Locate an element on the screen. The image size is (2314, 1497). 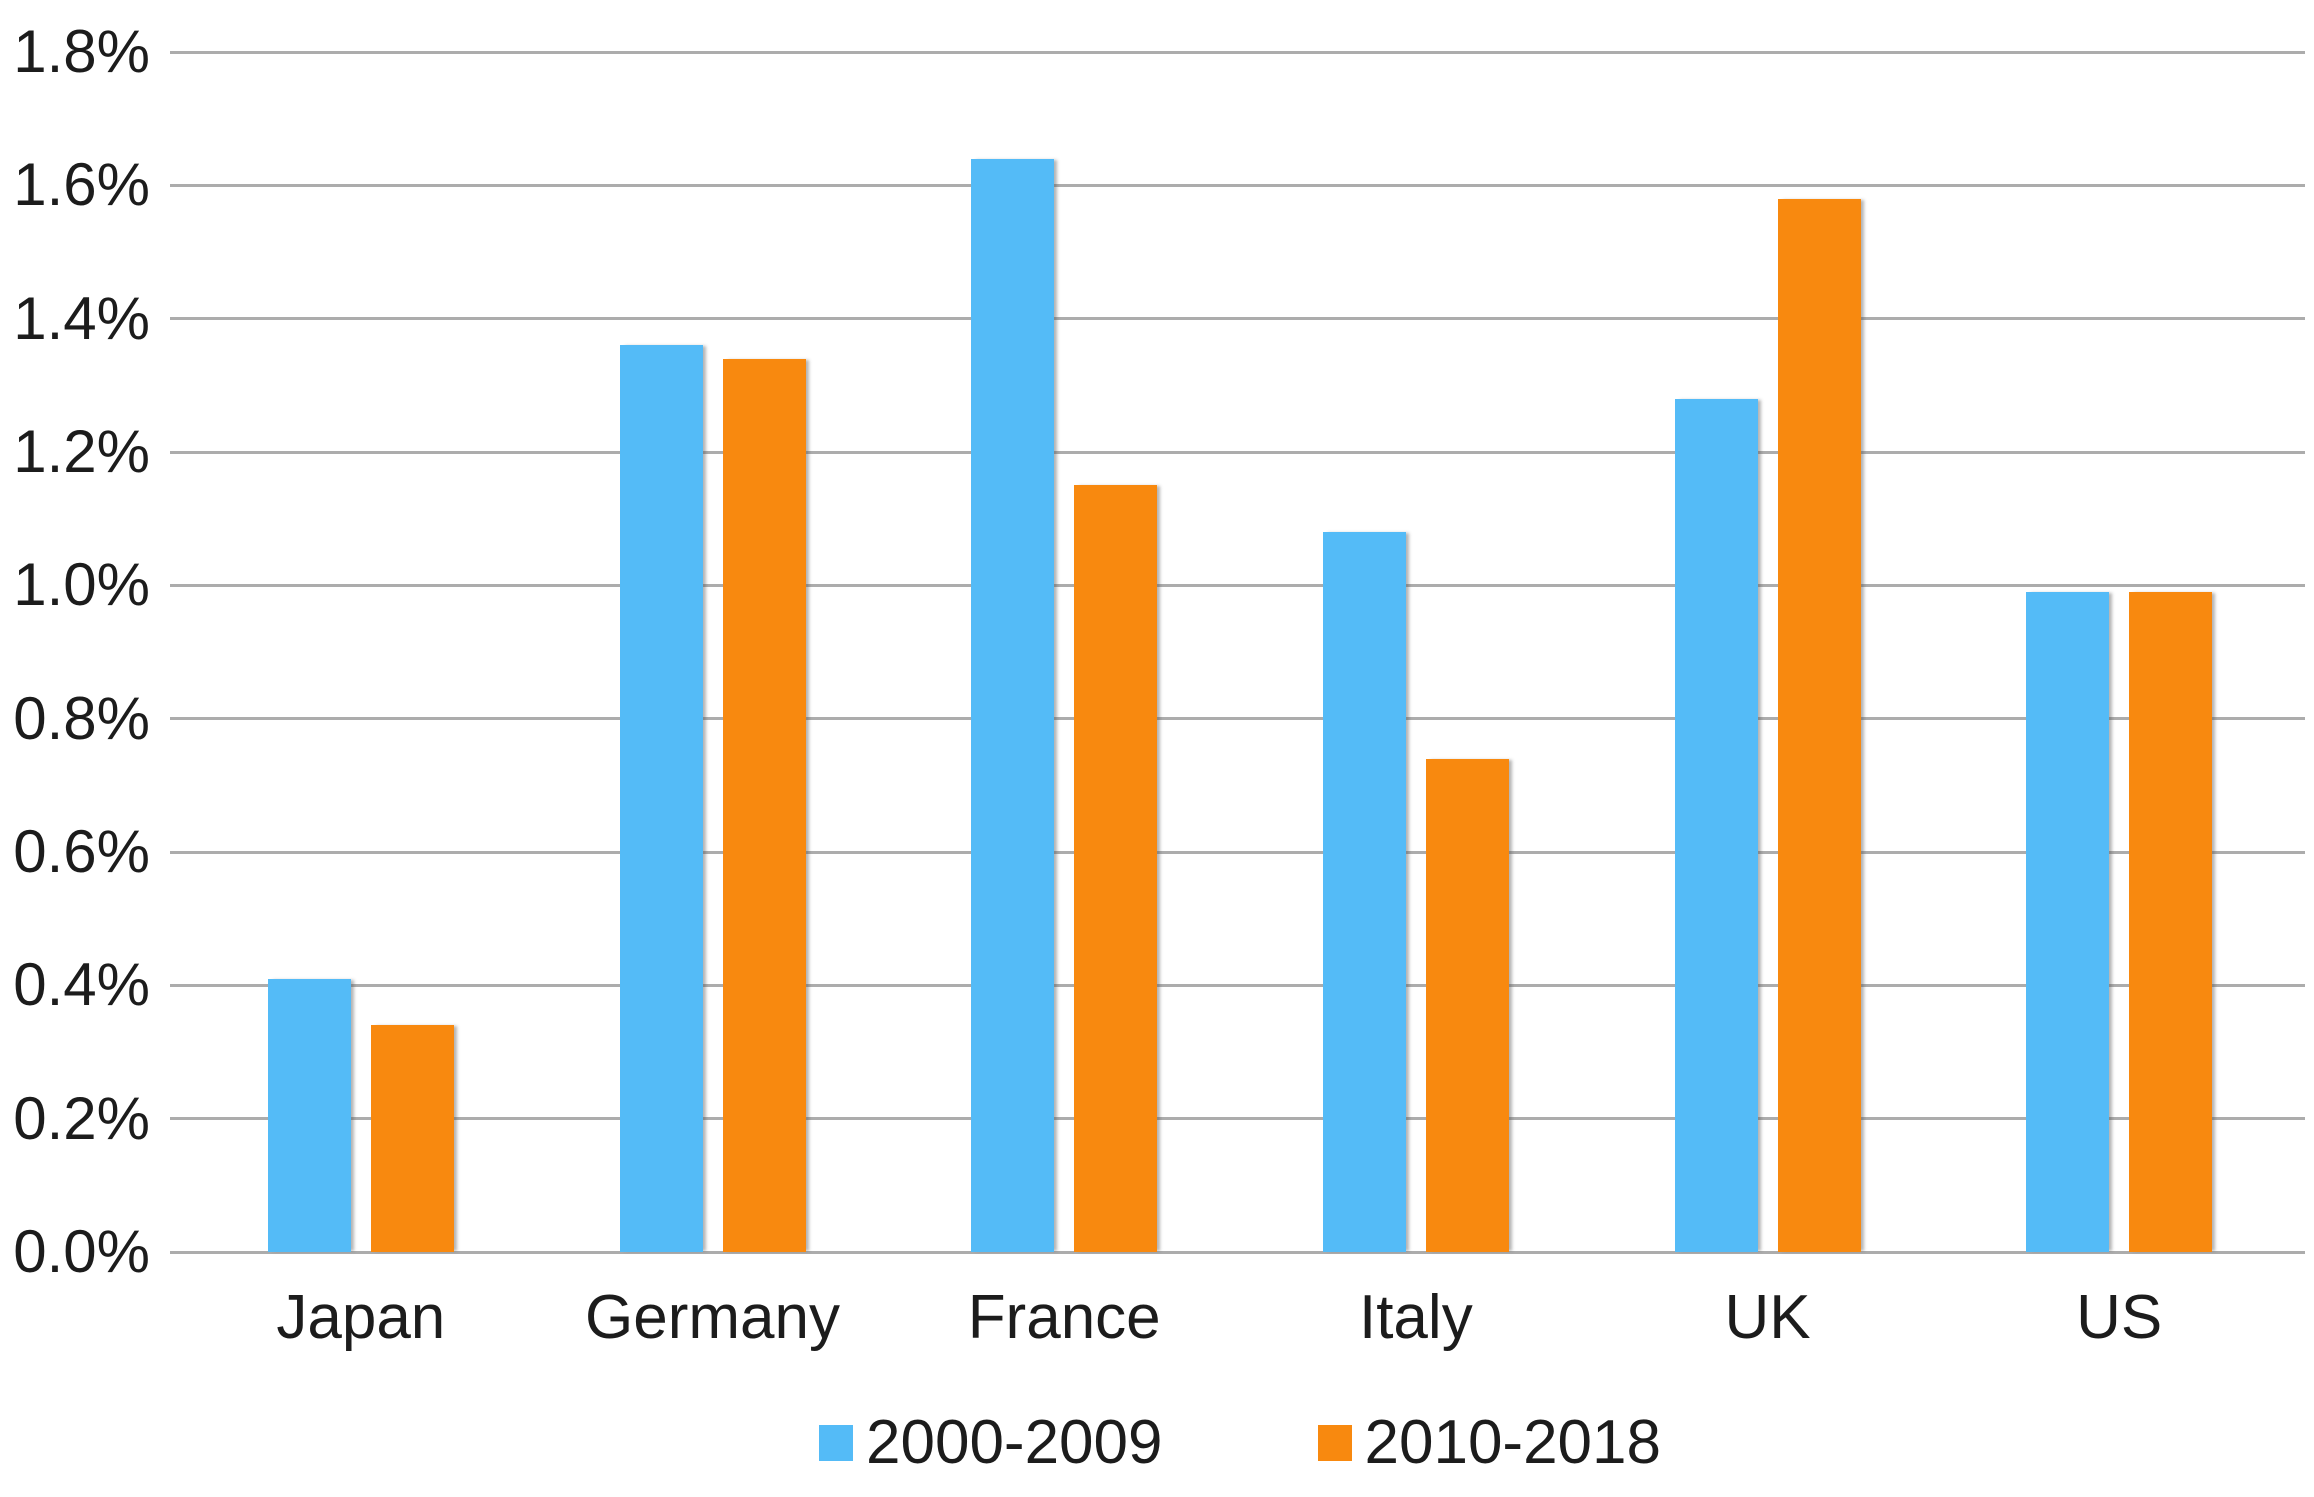
y-tick-label: 1.8% is located at coordinates (81, 51).